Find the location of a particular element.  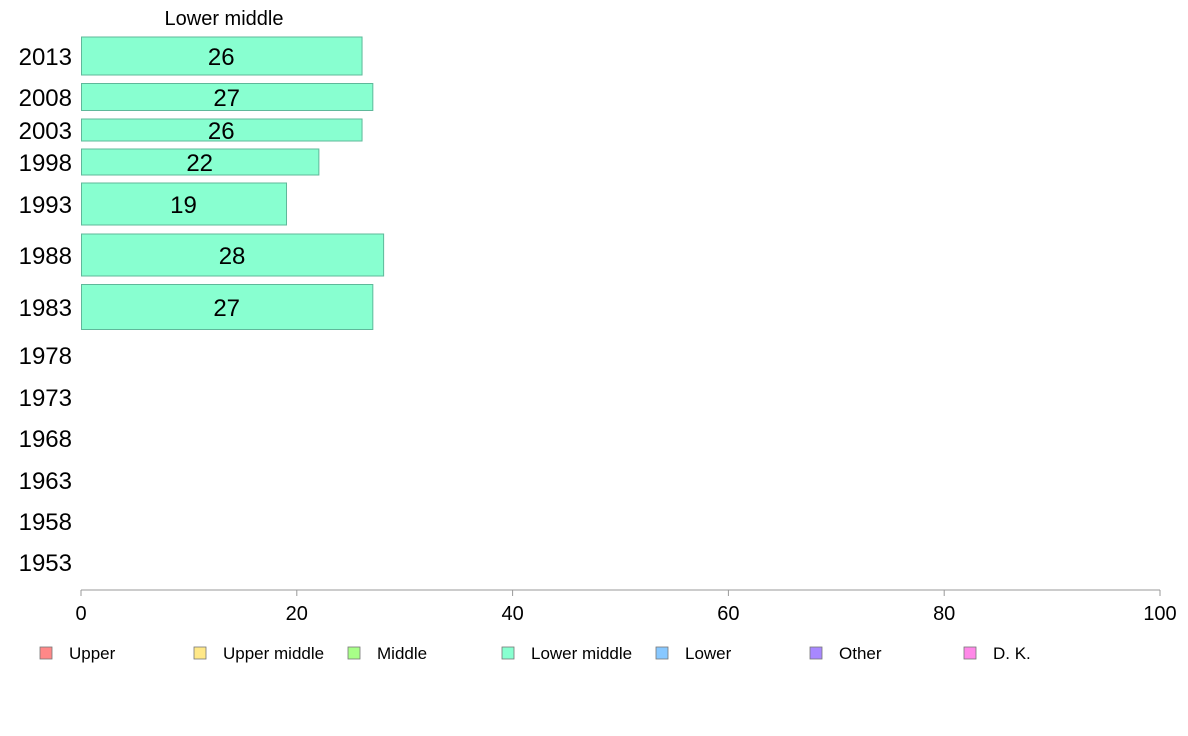

category-label: 1973 is located at coordinates (45, 398).